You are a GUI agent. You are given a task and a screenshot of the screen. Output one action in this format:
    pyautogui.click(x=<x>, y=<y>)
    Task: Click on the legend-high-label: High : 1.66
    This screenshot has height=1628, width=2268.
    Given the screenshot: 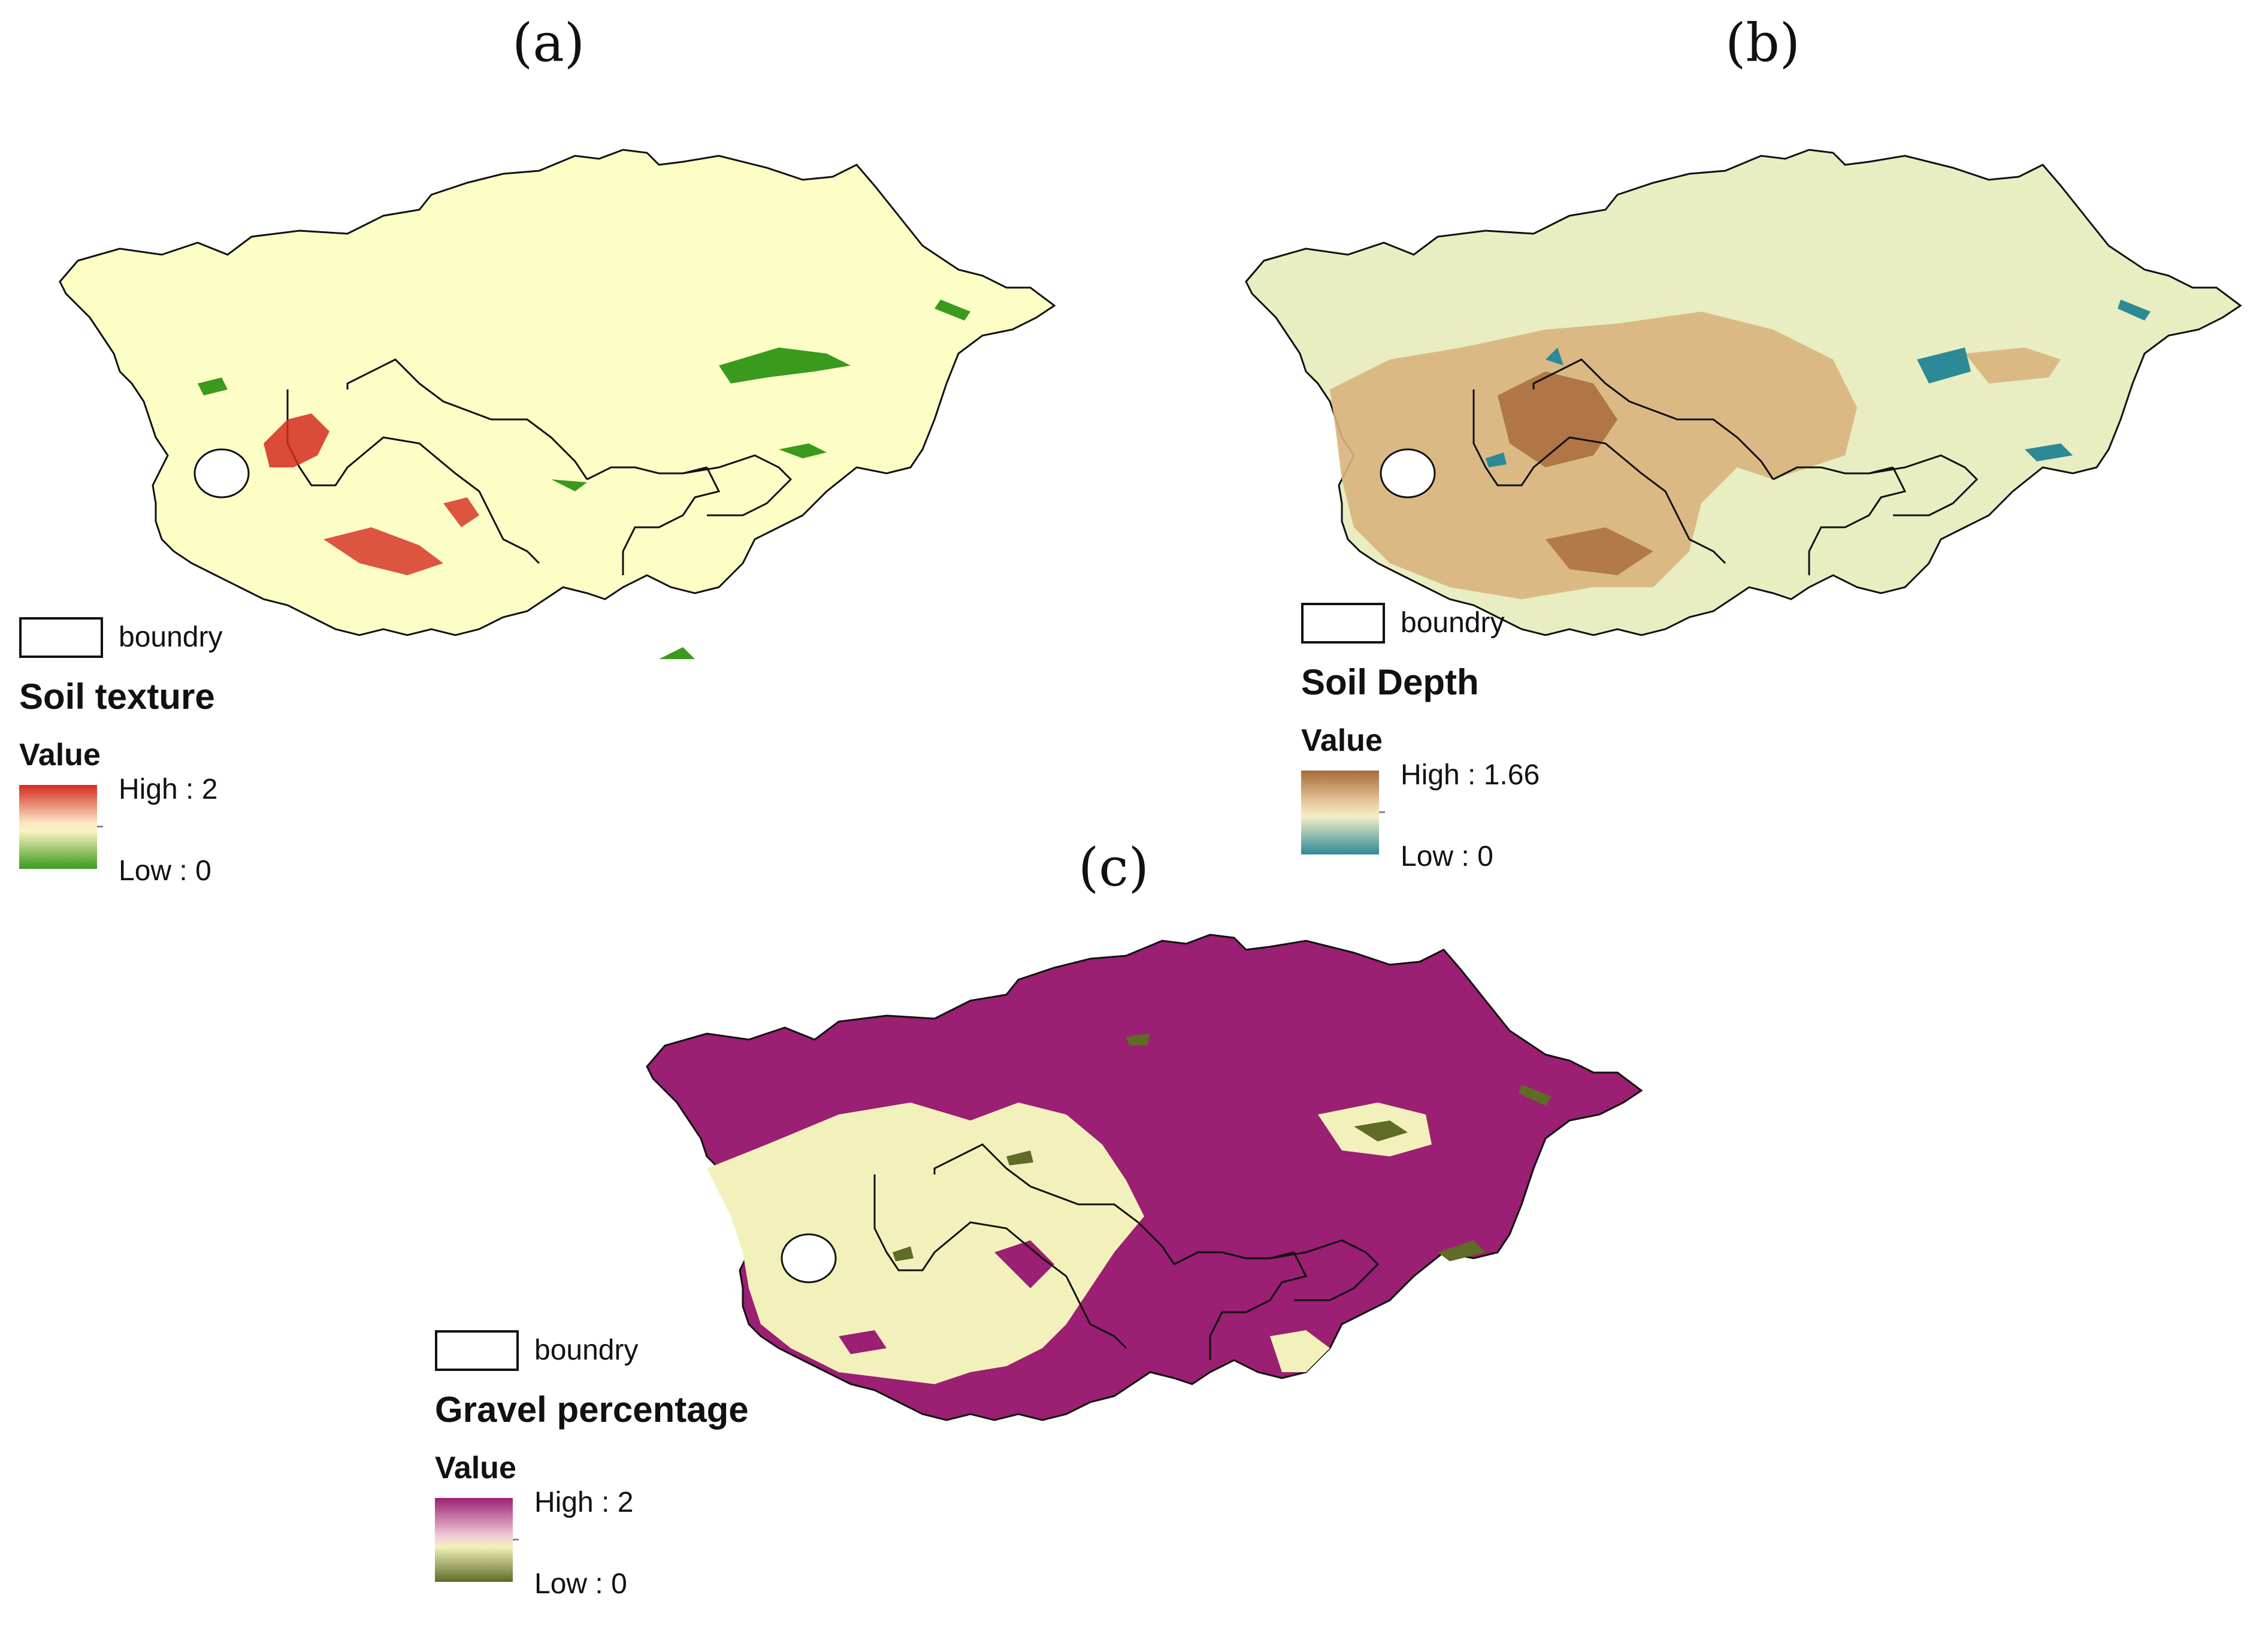 What is the action you would take?
    pyautogui.click(x=1470, y=775)
    